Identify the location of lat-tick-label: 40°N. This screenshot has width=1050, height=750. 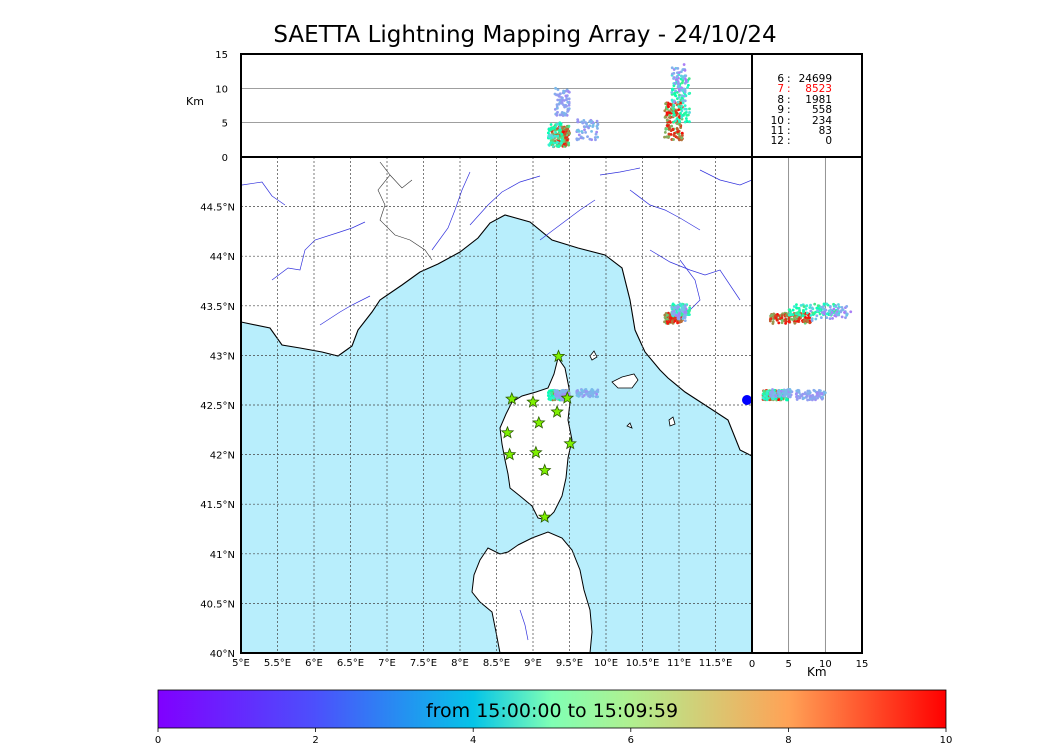
(222, 654).